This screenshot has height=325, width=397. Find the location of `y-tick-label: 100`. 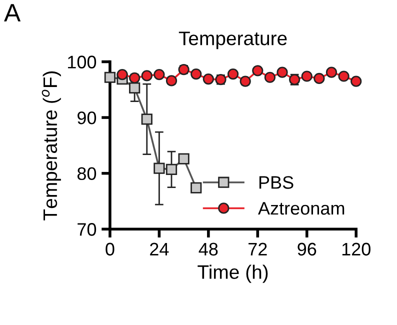

y-tick-label: 100 is located at coordinates (82, 62).